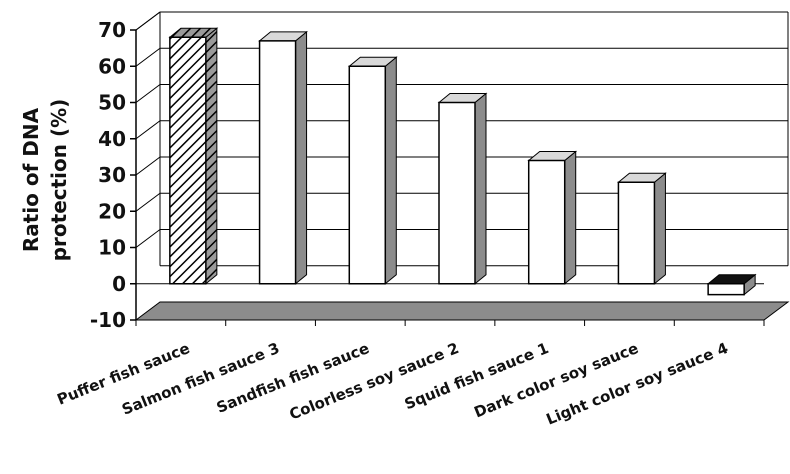  Describe the element at coordinates (112, 66) in the screenshot. I see `y-tick-label: 60` at that location.